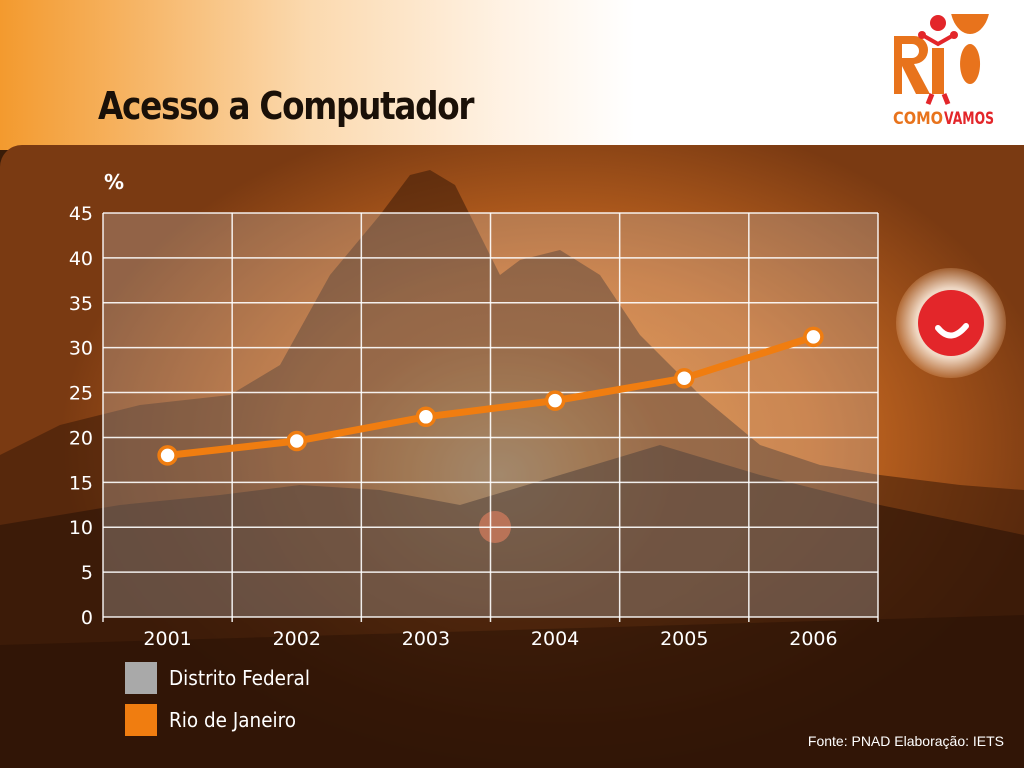 The width and height of the screenshot is (1024, 768). I want to click on legend-item-rio-de-janeiro: Rio de Janeiro, so click(216, 720).